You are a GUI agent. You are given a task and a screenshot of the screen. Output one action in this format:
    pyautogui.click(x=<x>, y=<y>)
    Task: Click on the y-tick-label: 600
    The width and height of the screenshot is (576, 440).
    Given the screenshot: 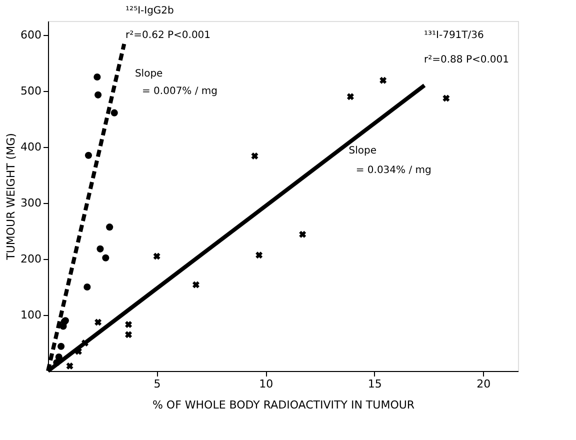 What is the action you would take?
    pyautogui.click(x=31, y=35)
    